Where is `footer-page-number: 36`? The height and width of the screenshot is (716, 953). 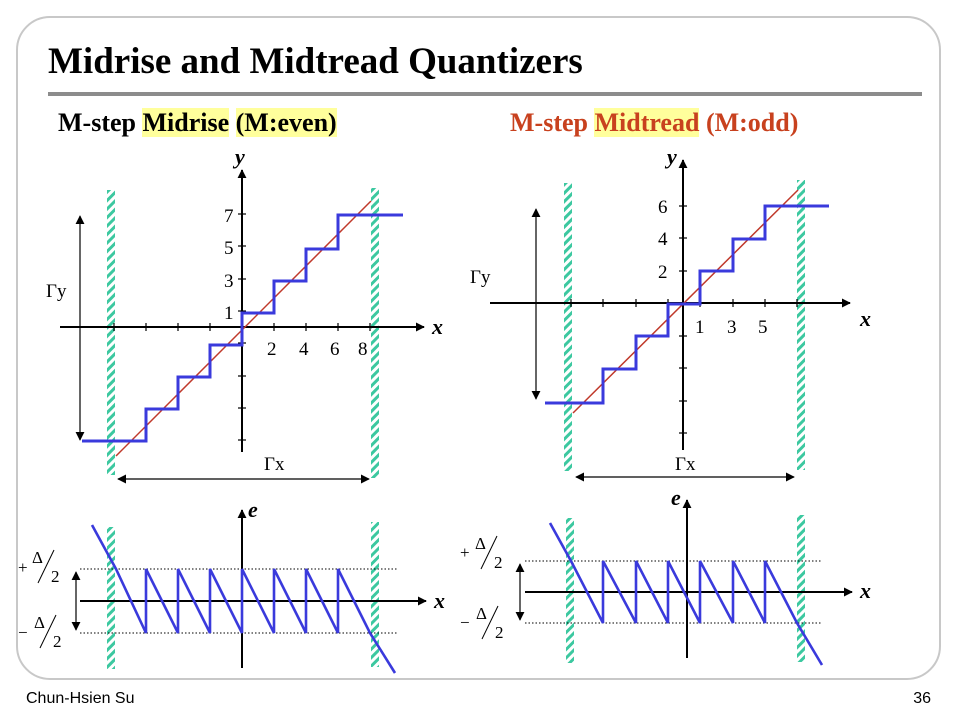 footer-page-number: 36 is located at coordinates (922, 698).